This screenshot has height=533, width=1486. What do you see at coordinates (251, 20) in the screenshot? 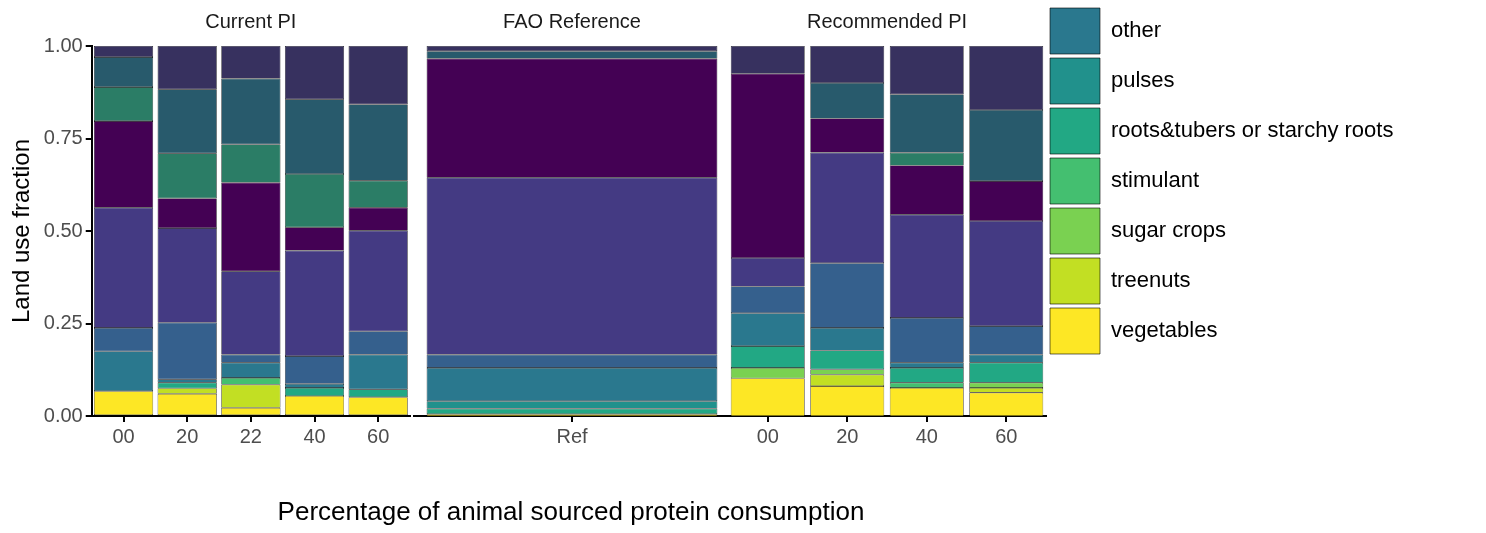
I see `chart-title: Current PI` at bounding box center [251, 20].